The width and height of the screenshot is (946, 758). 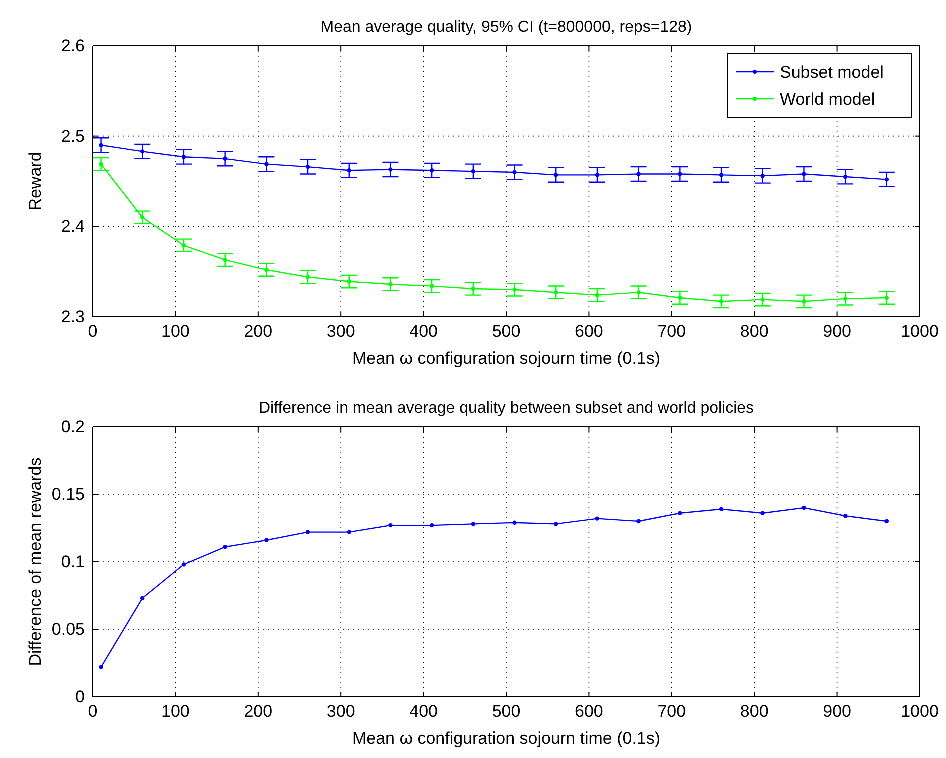 I want to click on y-tick-label: 2.5, so click(x=73, y=136).